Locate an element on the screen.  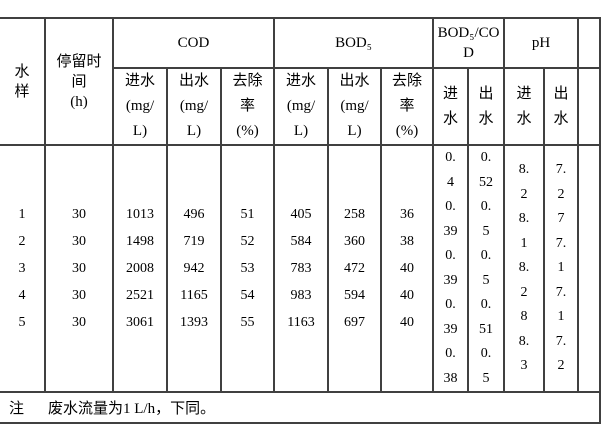
cell-retention-values: 30 30 30 30 30 is located at coordinates (79, 268).